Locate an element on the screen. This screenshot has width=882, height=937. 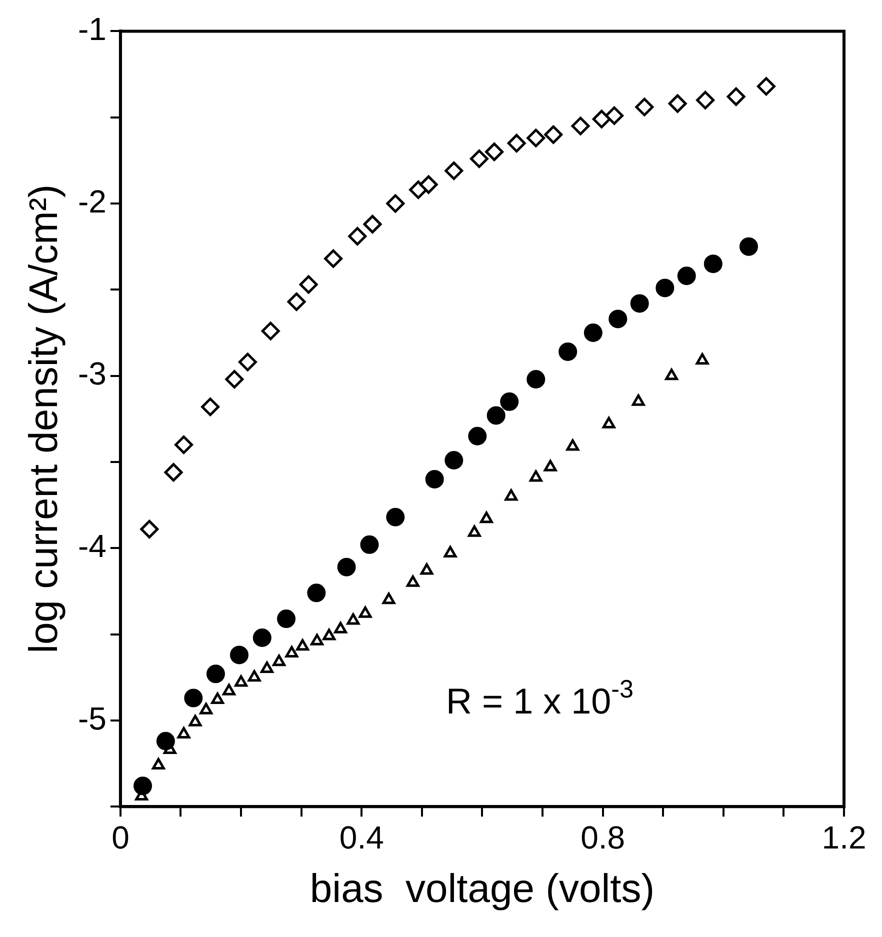
y-tick-label: -1 is located at coordinates (92, 29).